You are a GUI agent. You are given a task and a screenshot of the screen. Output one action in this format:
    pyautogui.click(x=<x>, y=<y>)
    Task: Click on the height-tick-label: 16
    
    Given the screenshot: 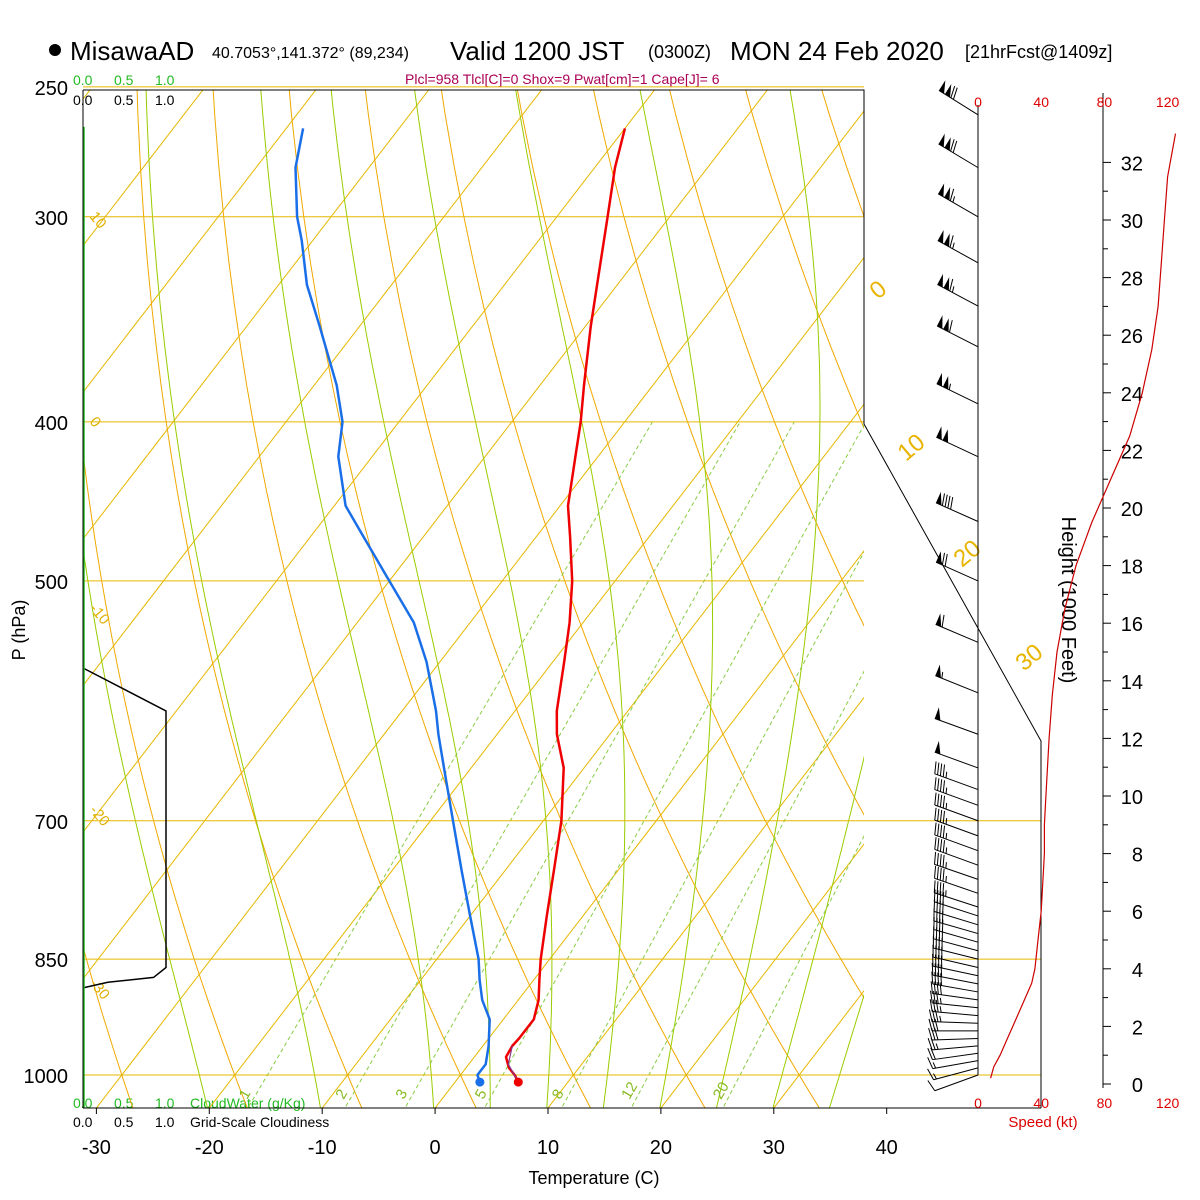 What is the action you would take?
    pyautogui.click(x=1132, y=625)
    